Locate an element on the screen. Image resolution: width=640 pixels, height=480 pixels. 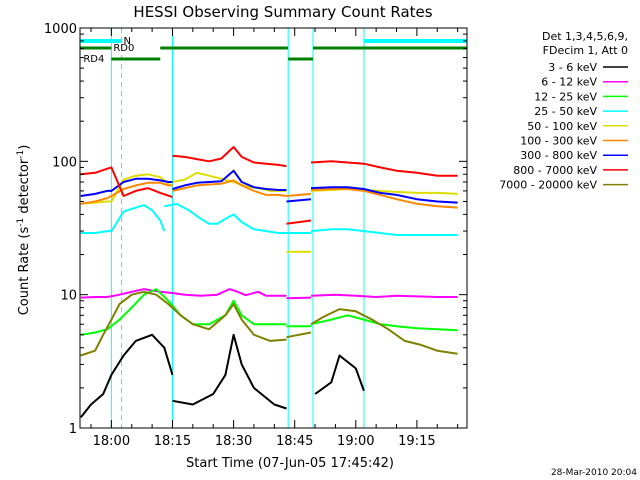
y-axis-label: Count Rate (s-1 detector-1) is located at coordinates (24, 230).